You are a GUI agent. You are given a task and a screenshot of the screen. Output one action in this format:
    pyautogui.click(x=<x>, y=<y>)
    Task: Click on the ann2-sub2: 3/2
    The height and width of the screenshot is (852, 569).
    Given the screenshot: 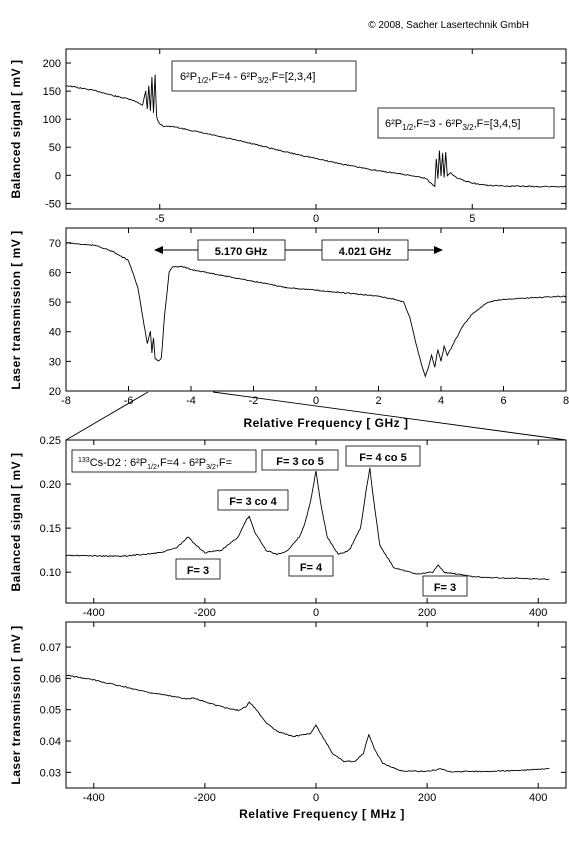 What is the action you would take?
    pyautogui.click(x=468, y=127)
    